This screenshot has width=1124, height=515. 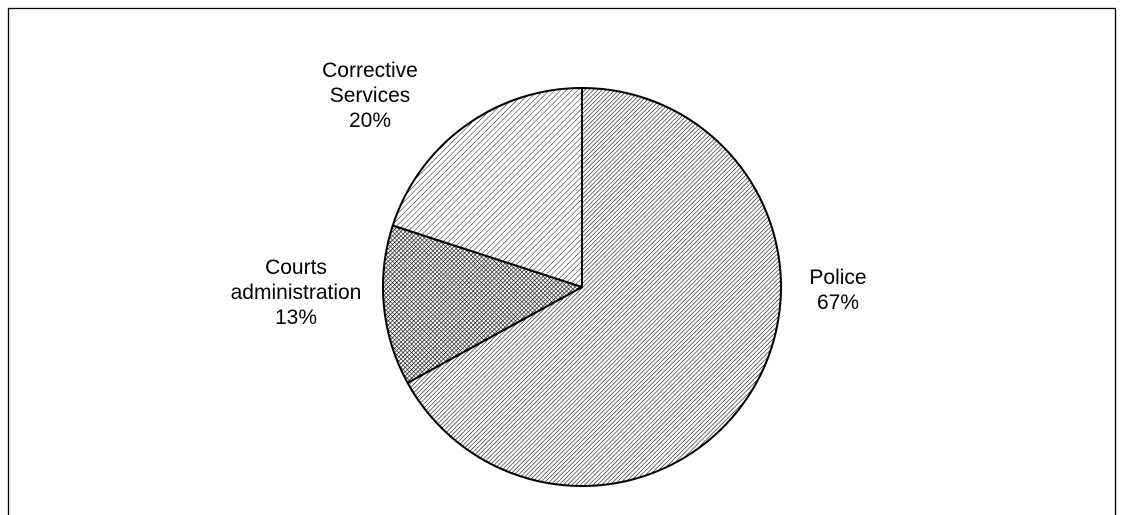 I want to click on slice-label-courts-administration: Courts administration 13%, so click(x=296, y=292).